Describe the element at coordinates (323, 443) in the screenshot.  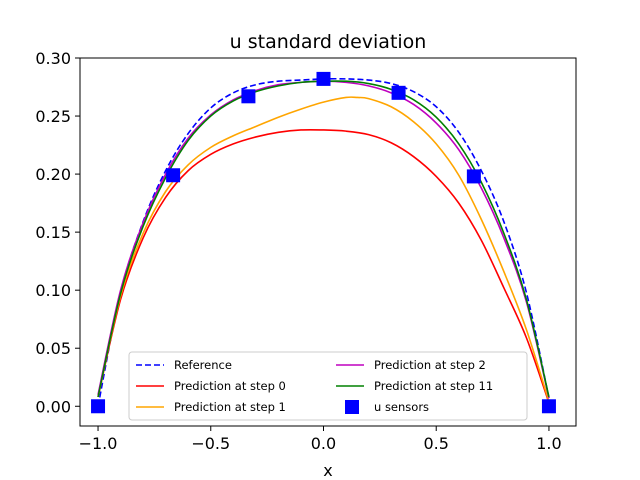
I see `x-tick-label: 0.0` at that location.